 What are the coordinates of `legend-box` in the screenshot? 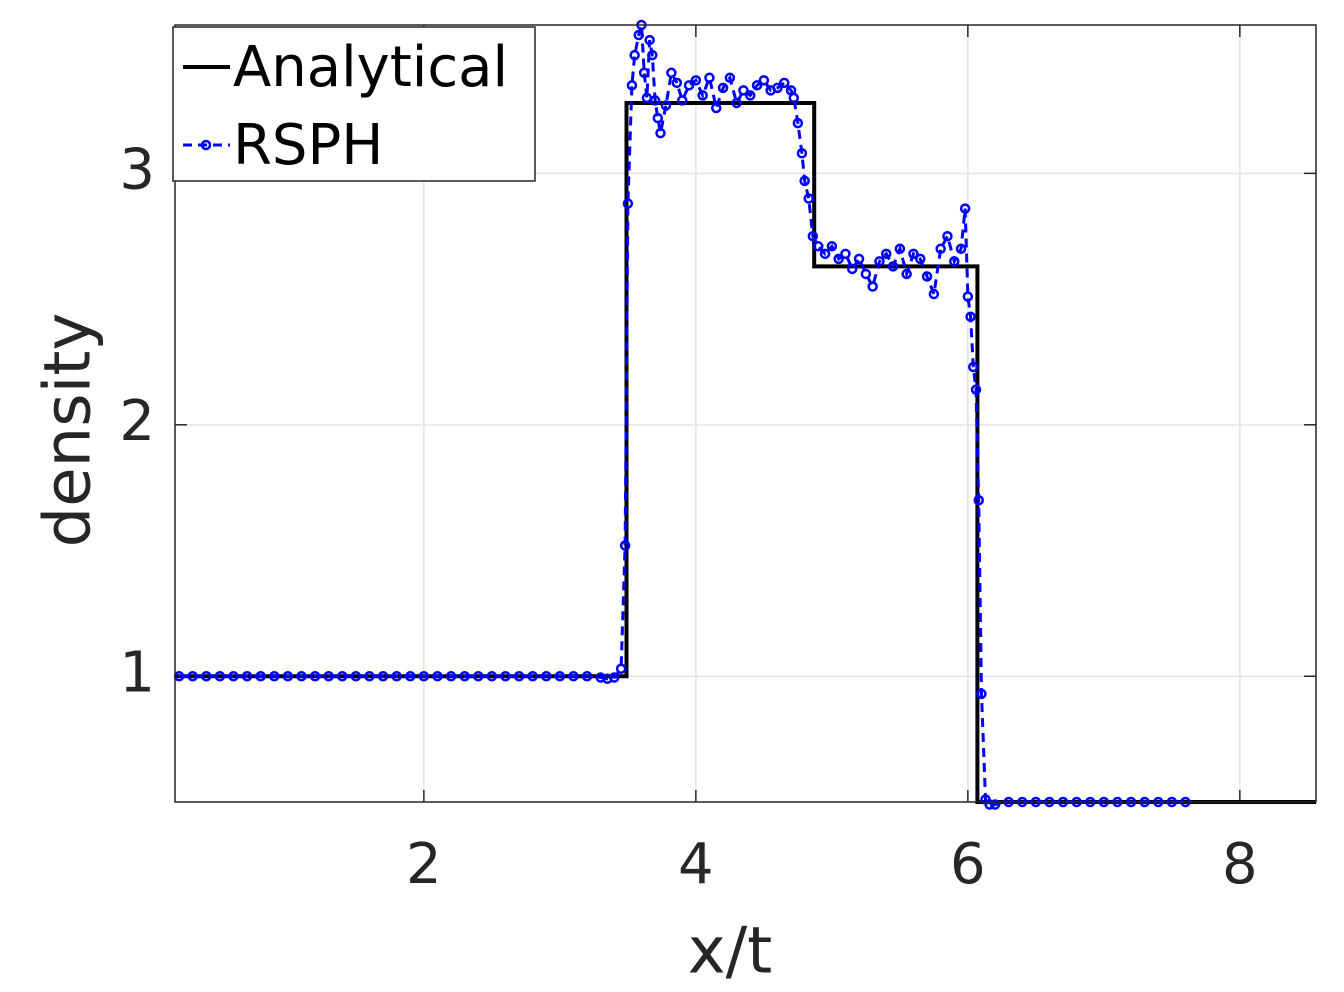 It's located at (354, 104).